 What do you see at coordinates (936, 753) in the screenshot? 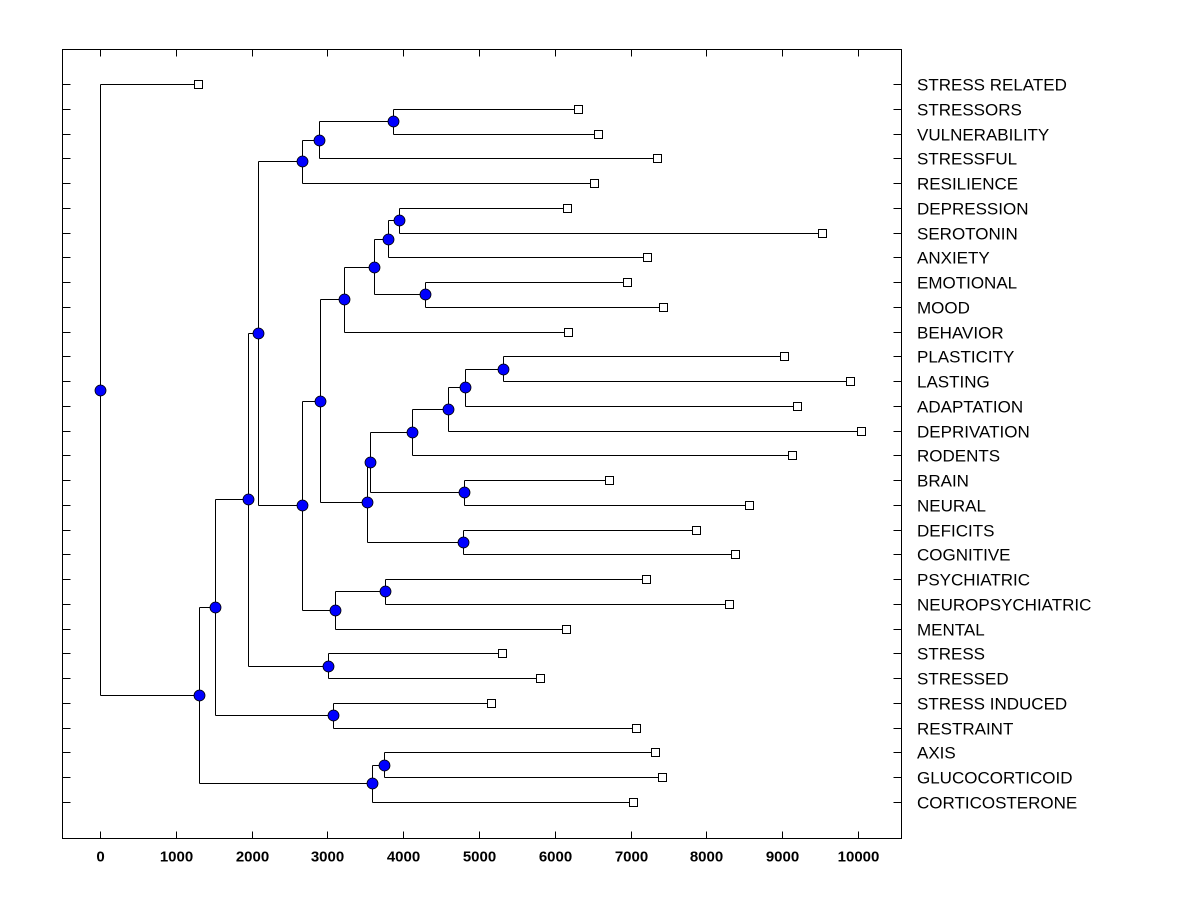
I see `leaf-label: AXIS` at bounding box center [936, 753].